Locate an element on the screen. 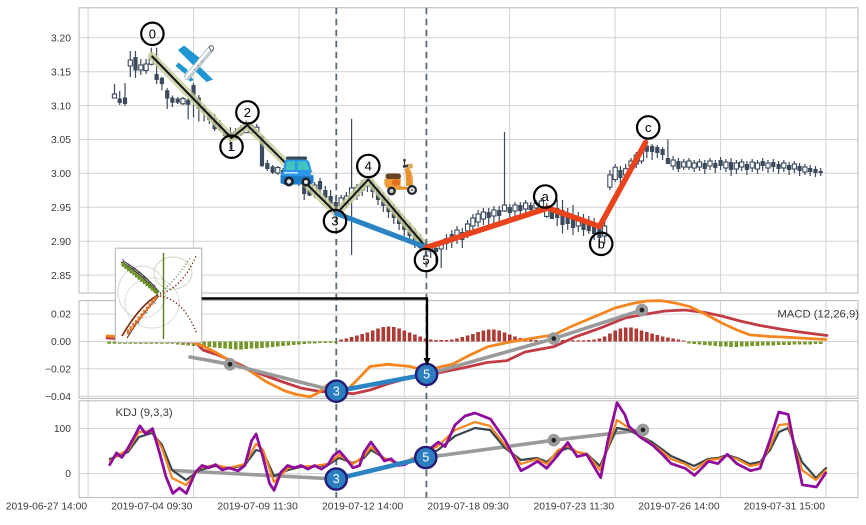 Image resolution: width=866 pixels, height=525 pixels. svg-text: 2 is located at coordinates (247, 112).